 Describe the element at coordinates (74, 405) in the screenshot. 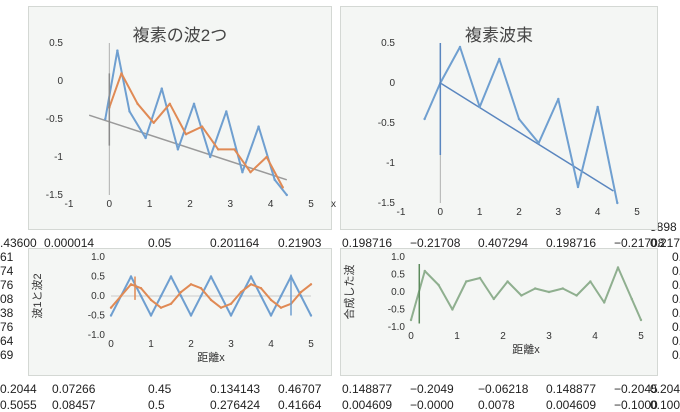

I see `grid-cell: 0.08457` at that location.